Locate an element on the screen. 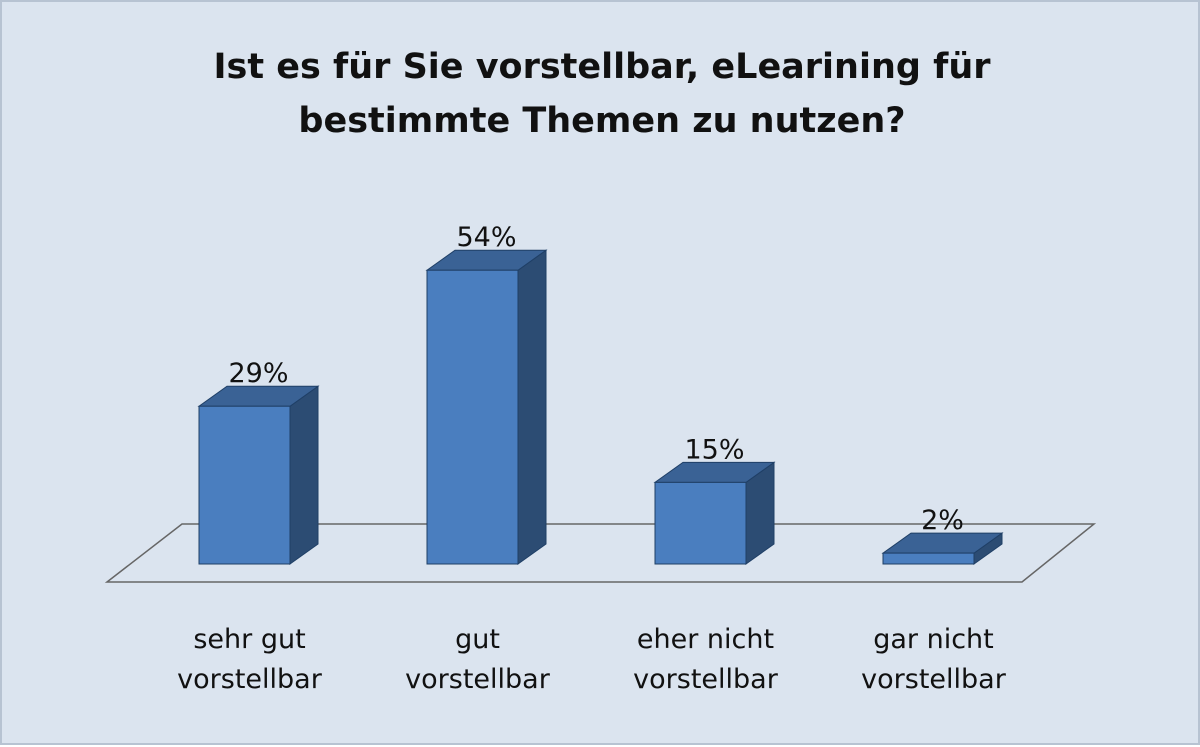 This screenshot has width=1200, height=747. data-label: 15% is located at coordinates (714, 449).